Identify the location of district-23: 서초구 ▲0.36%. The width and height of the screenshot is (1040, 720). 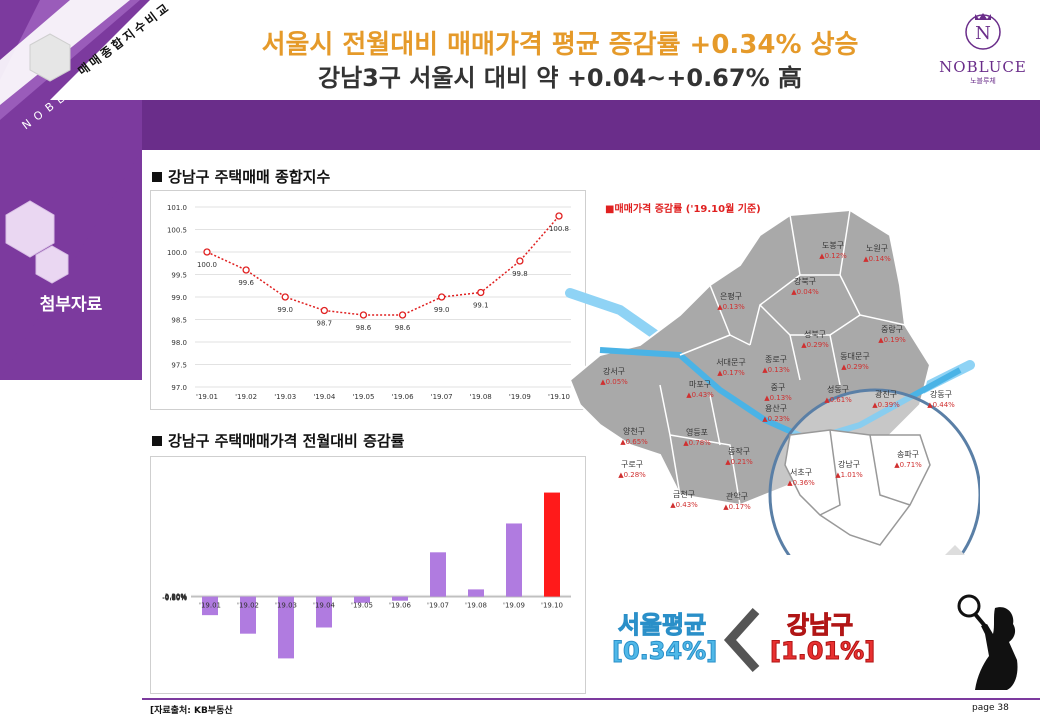
(801, 478).